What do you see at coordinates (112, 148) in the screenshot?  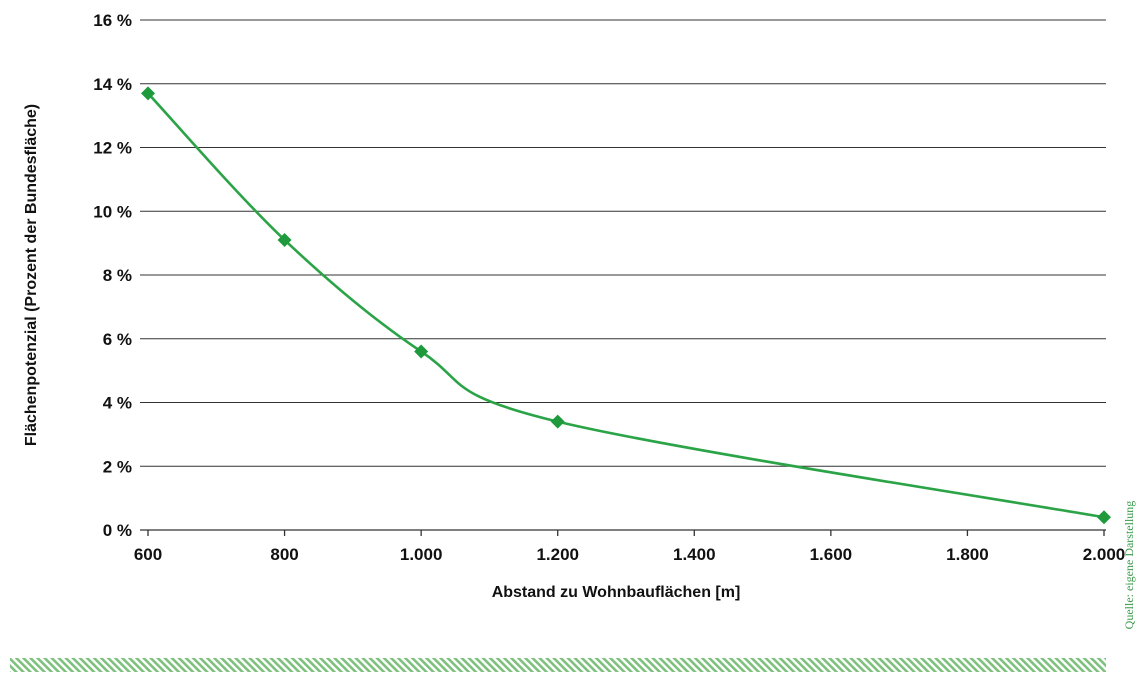 I see `y-tick-label: 12 %` at bounding box center [112, 148].